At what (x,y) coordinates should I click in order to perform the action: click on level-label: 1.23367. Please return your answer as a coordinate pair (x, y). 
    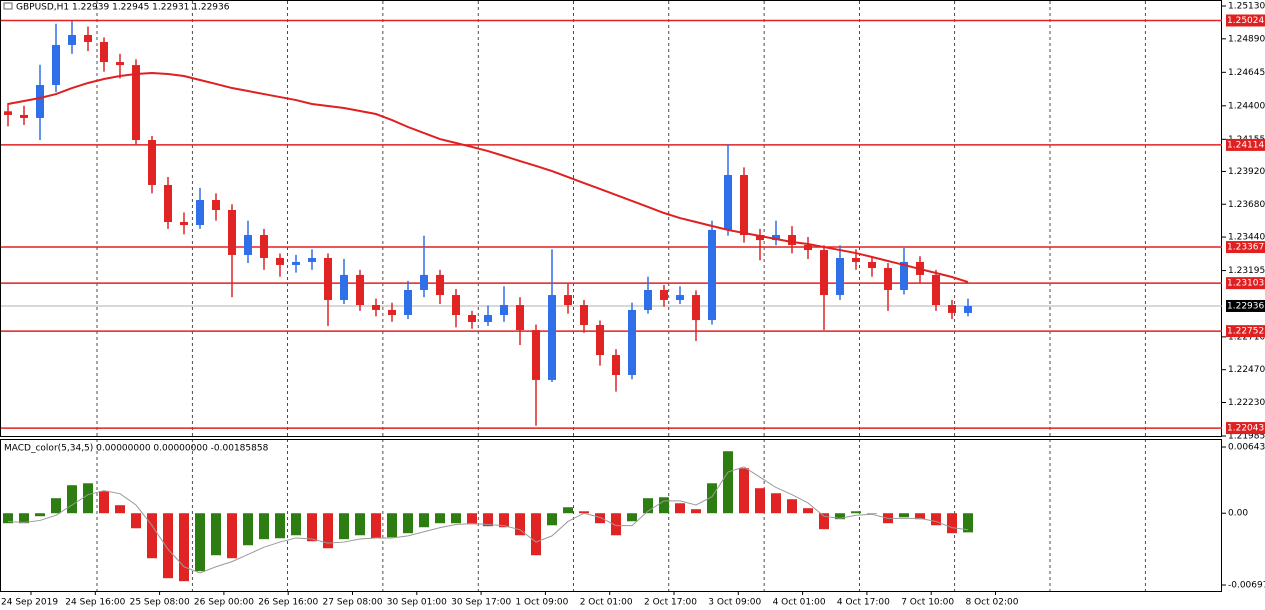
    Looking at the image, I should click on (1245, 248).